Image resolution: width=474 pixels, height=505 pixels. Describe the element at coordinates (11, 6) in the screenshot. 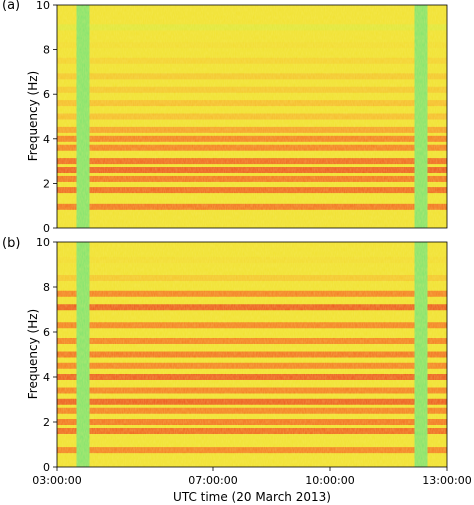

I see `panel-a-label: (a)` at that location.